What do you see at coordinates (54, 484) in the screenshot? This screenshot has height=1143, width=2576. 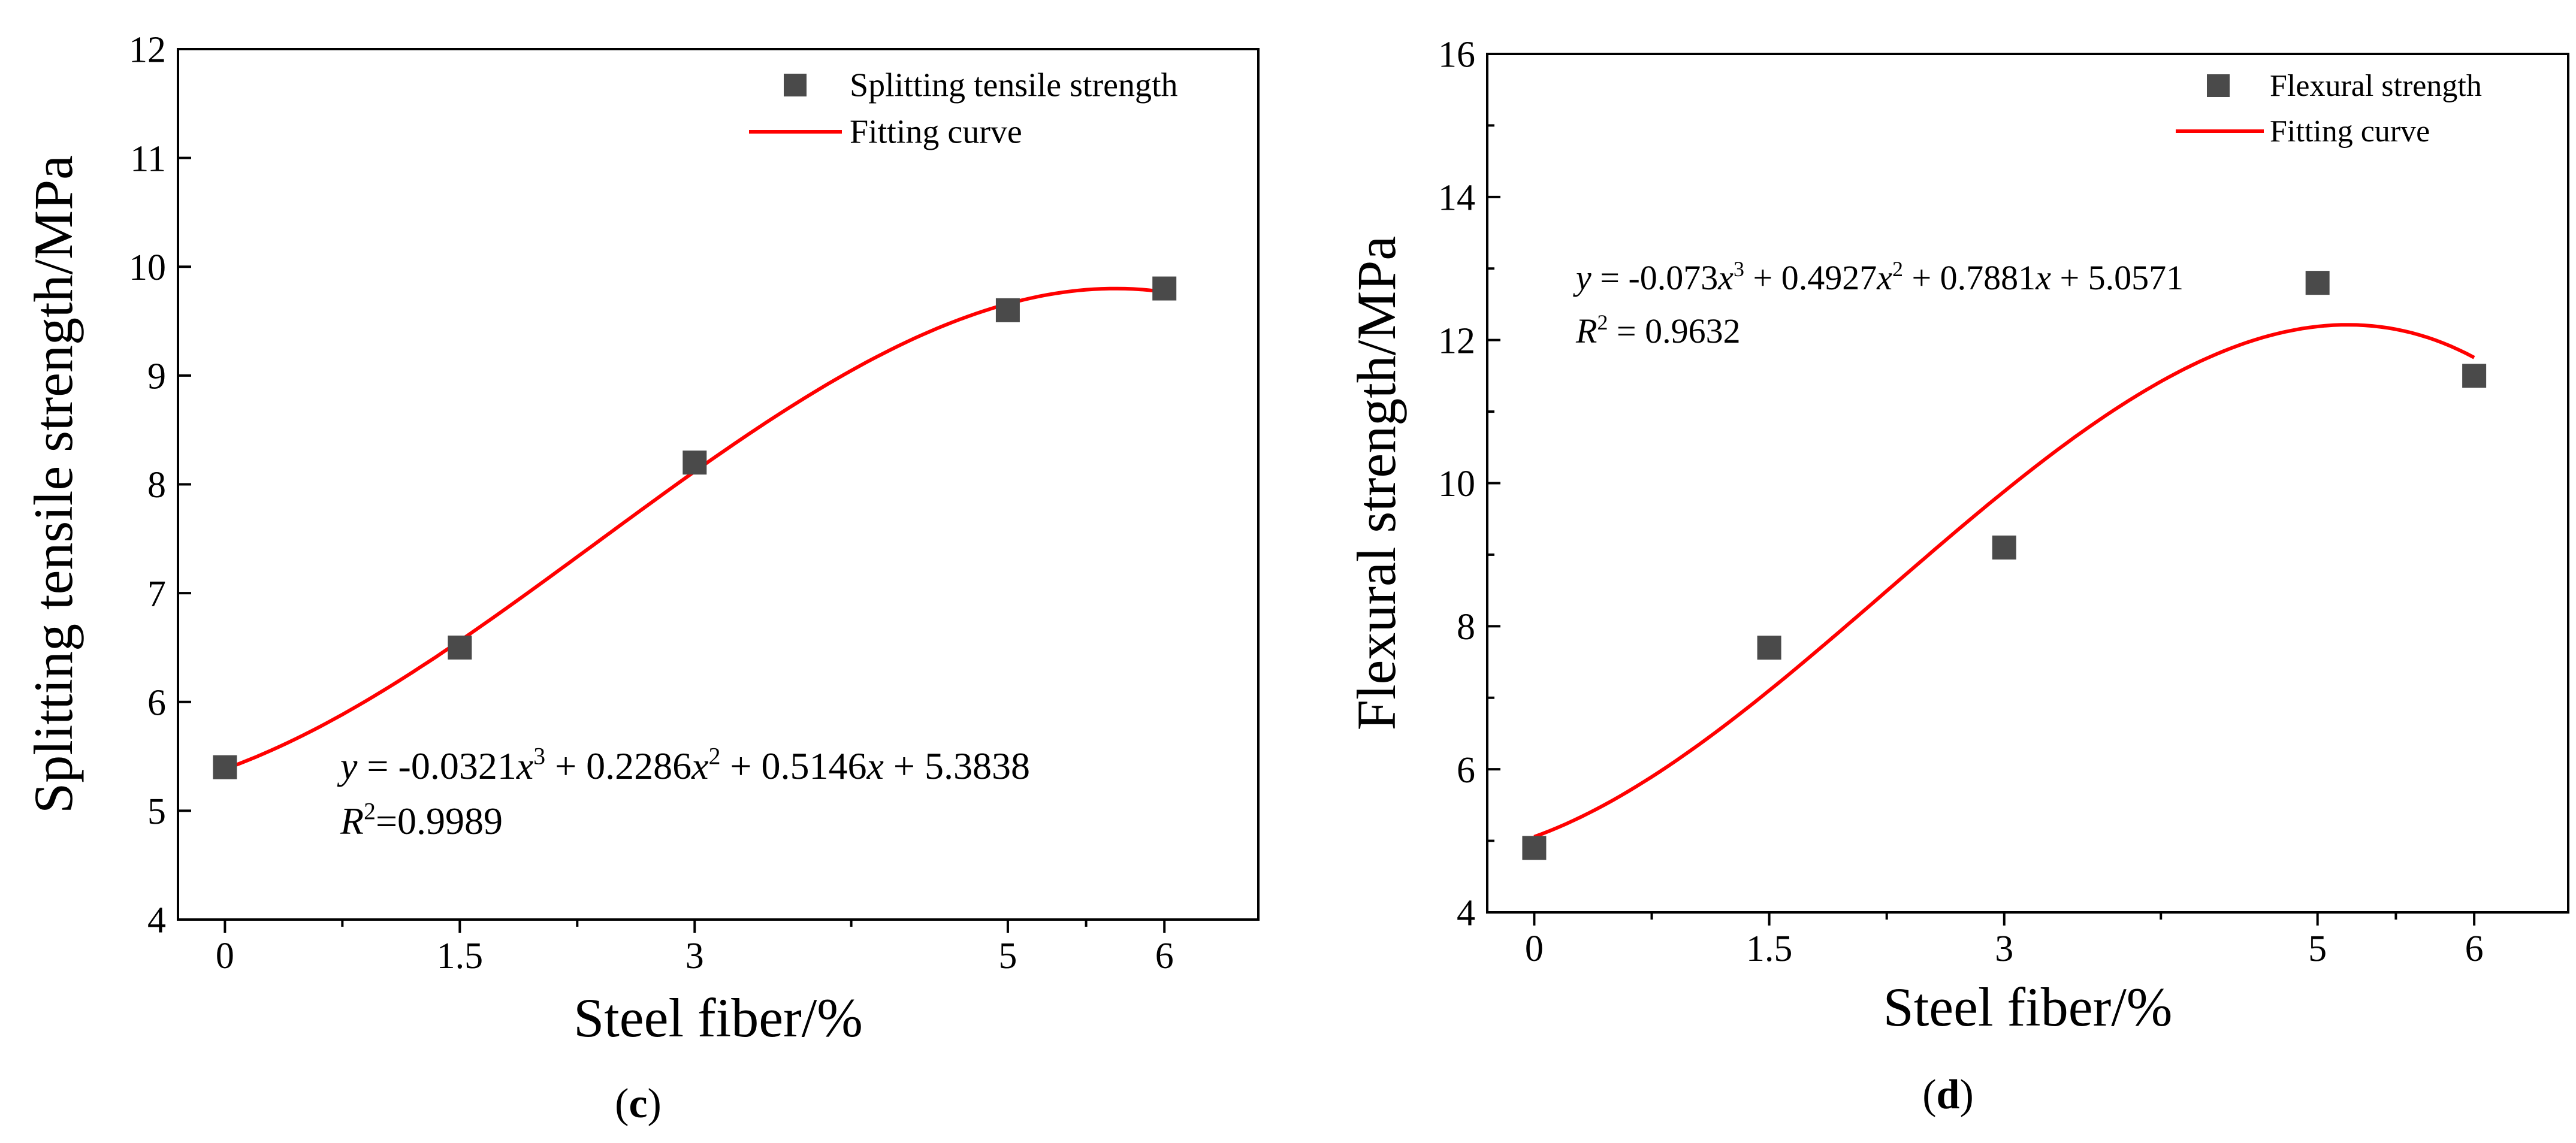 I see `y-axis-label: Splitting tensile strength/MPa` at bounding box center [54, 484].